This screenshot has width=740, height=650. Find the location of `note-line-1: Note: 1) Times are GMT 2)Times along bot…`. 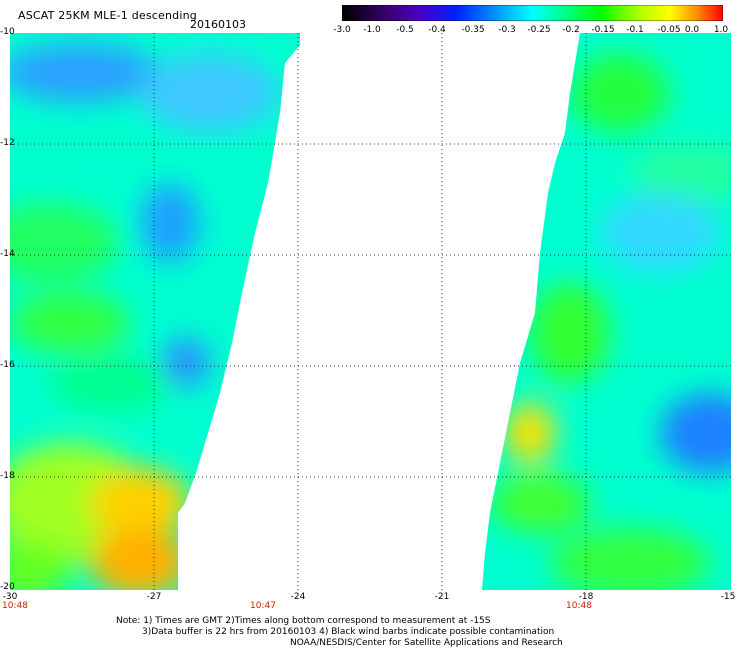

note-line-1: Note: 1) Times are GMT 2)Times along bot… is located at coordinates (303, 621).